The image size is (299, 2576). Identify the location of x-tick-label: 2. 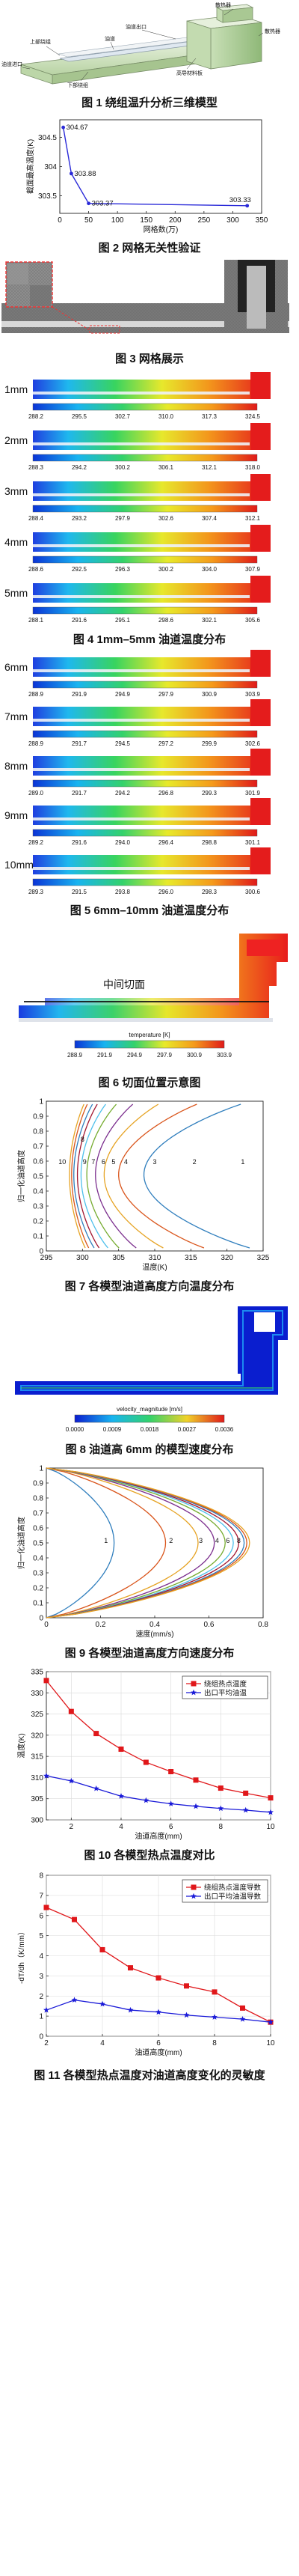
(47, 2043).